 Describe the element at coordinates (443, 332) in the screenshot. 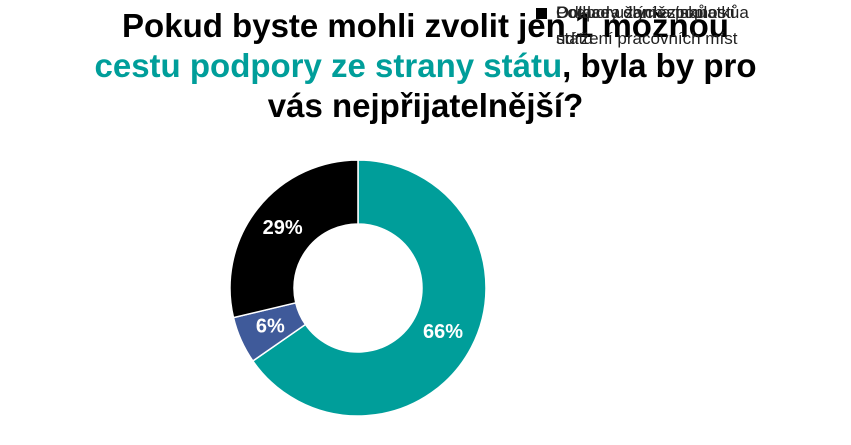

I see `data-label: 66%` at that location.